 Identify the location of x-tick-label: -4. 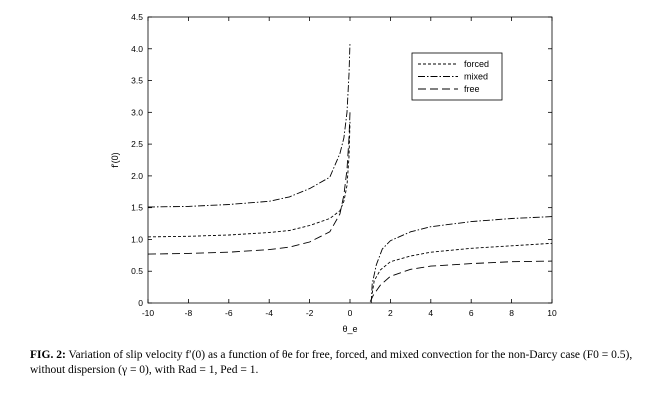
(269, 313).